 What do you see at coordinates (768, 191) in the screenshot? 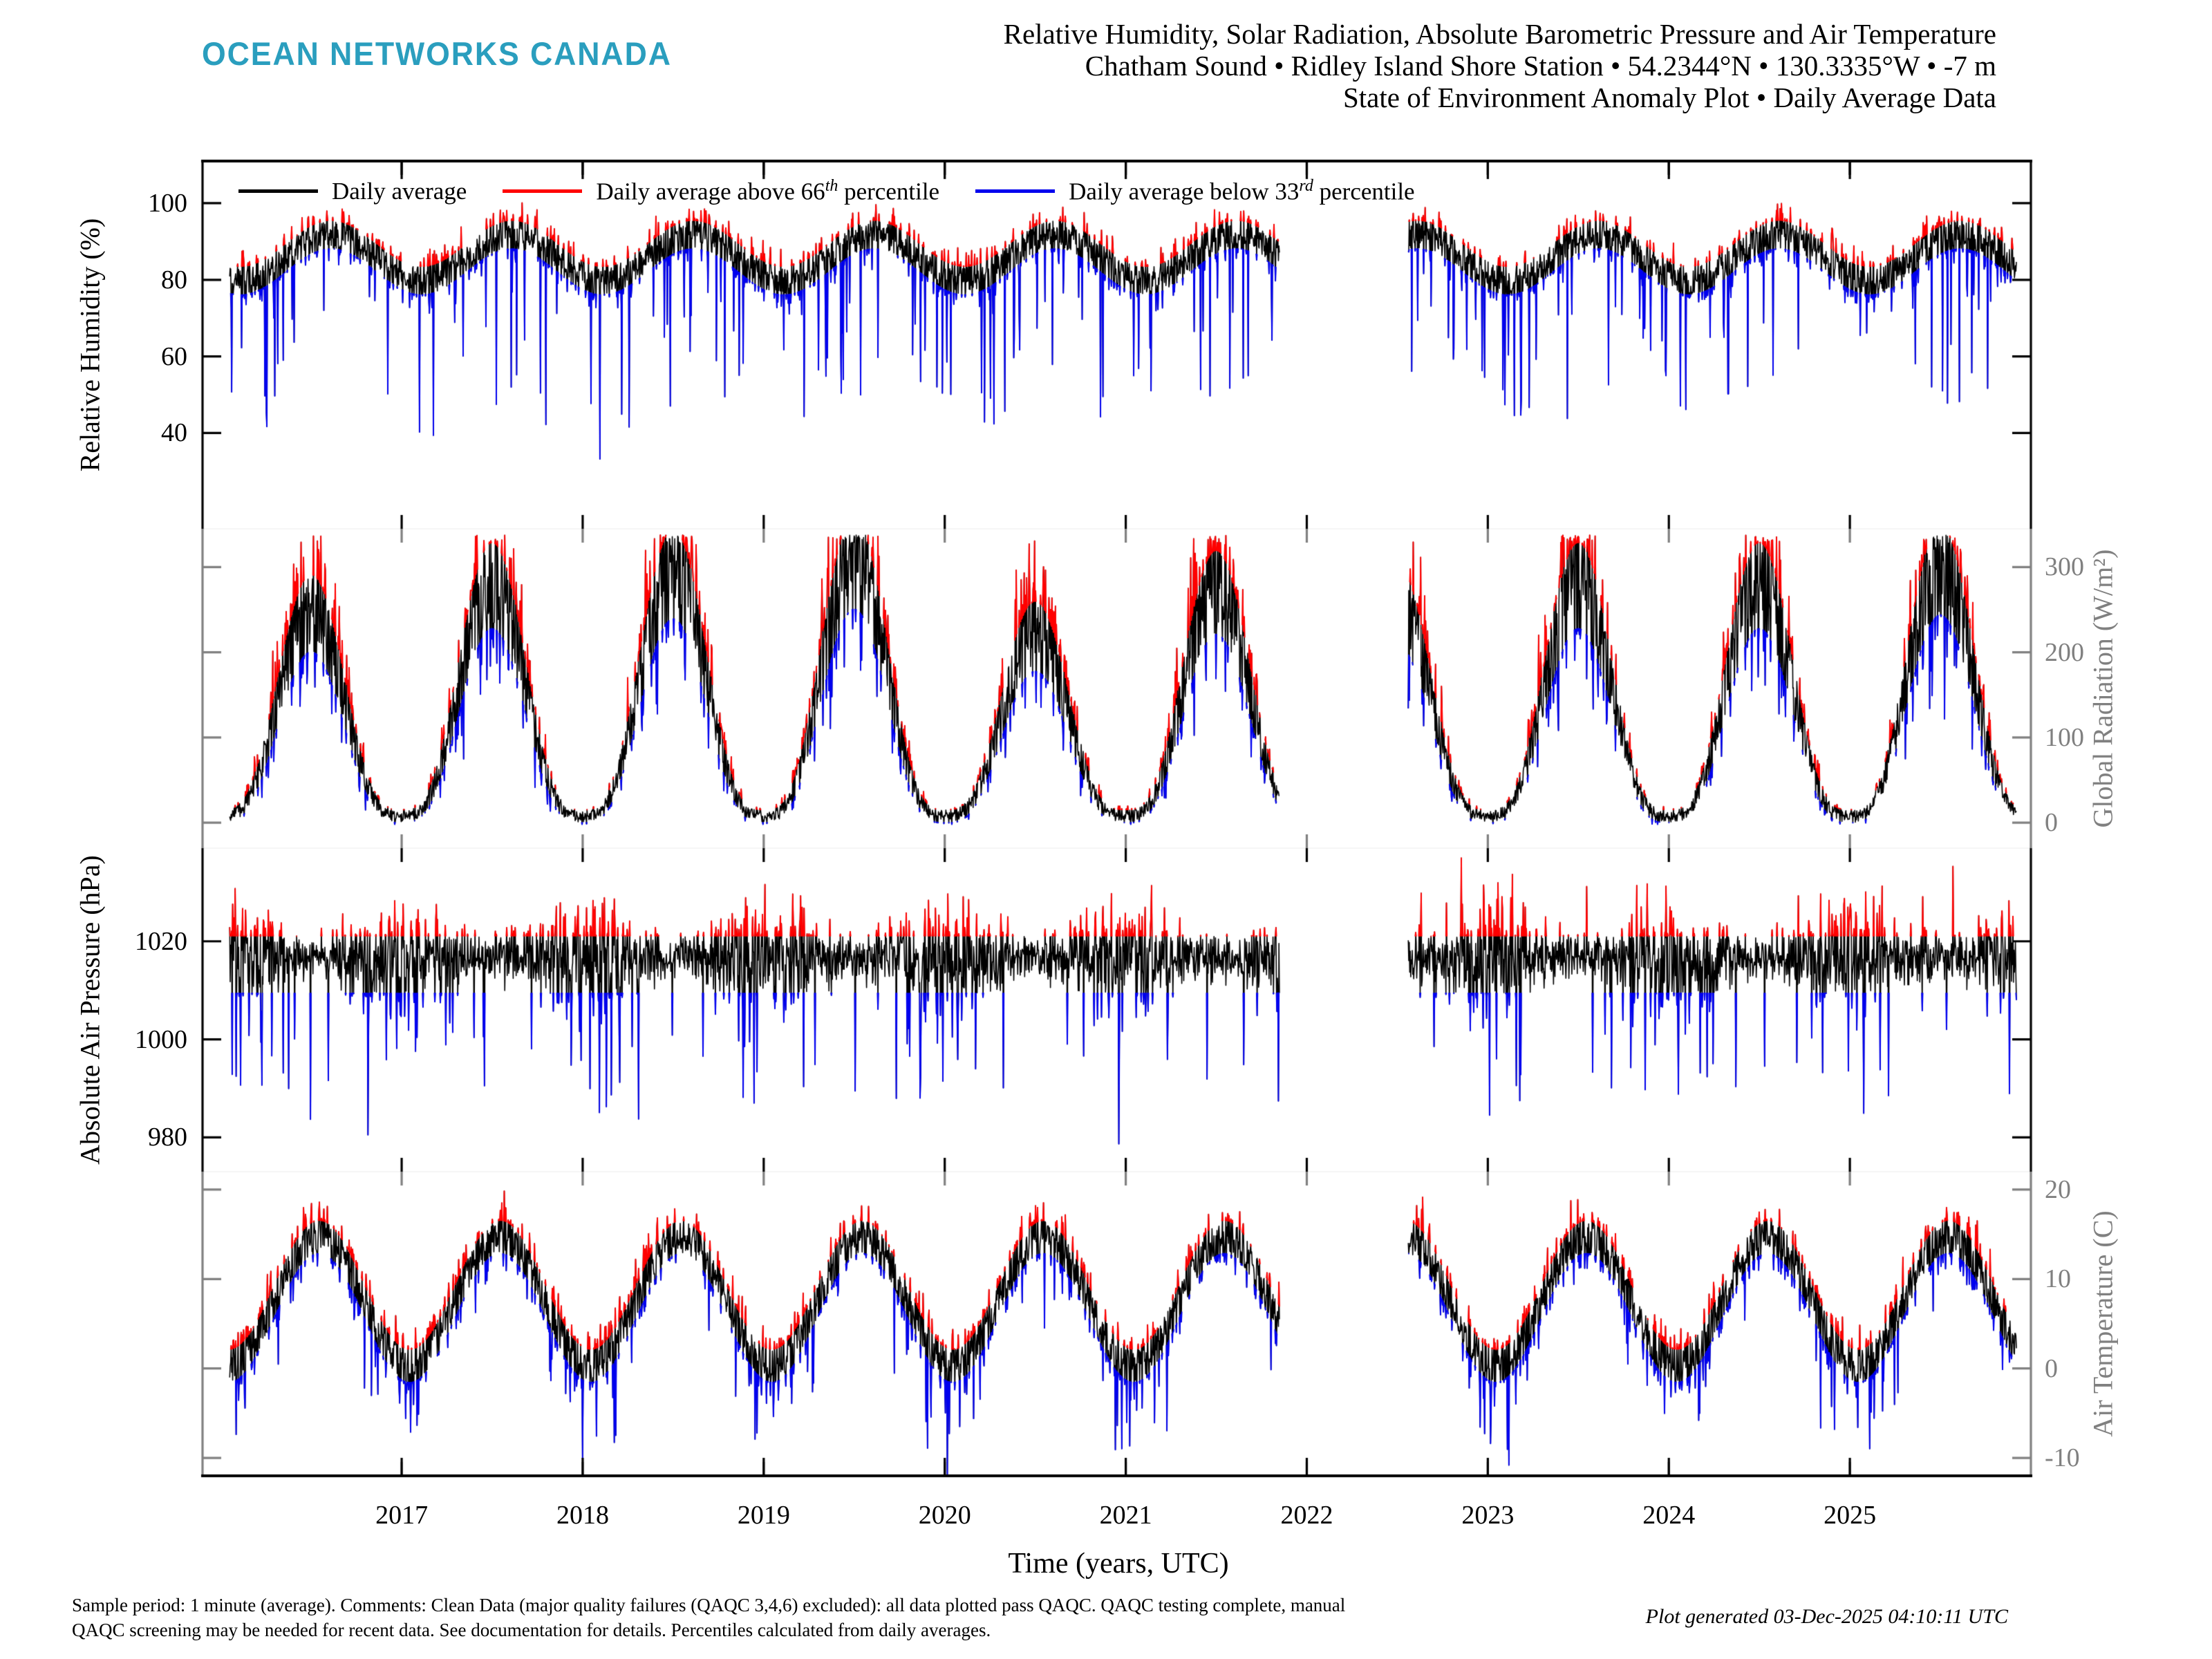
I see `legend-label: Daily average above 66th percentile` at bounding box center [768, 191].